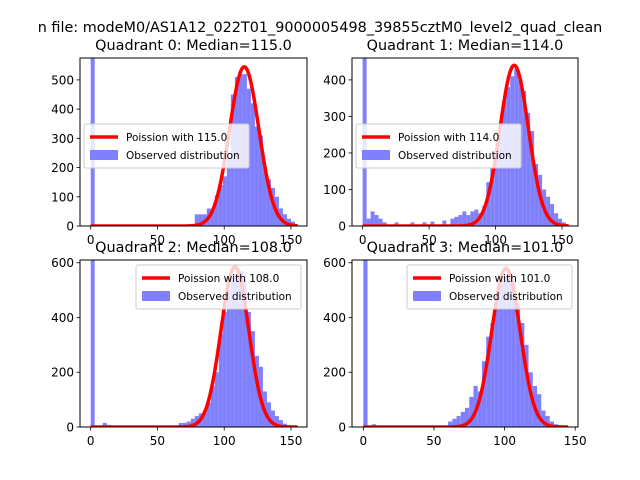 The width and height of the screenshot is (640, 480). What do you see at coordinates (193, 248) in the screenshot?
I see `subplot-title: Quadrant 2: Median=108.0` at bounding box center [193, 248].